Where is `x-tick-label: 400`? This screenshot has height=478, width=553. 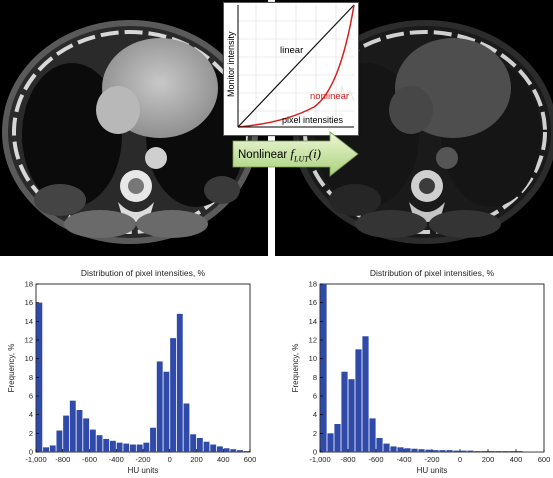 x-tick-label: 400 is located at coordinates (223, 459).